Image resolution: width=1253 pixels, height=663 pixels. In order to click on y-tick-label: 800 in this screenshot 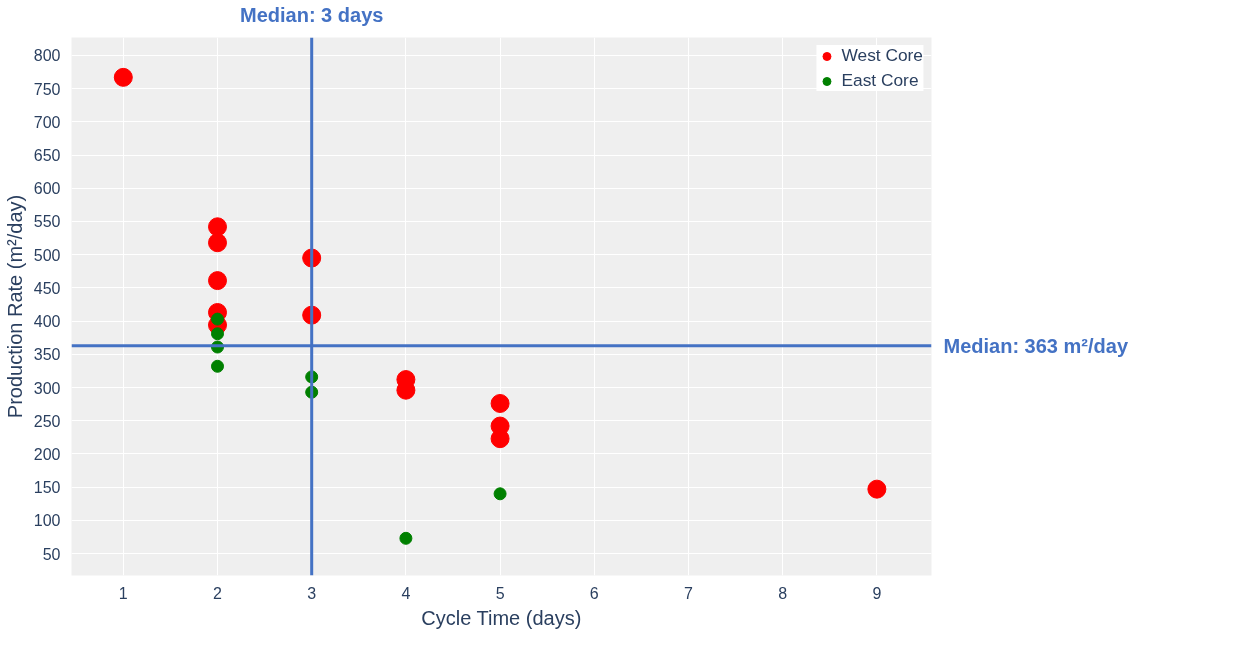, I will do `click(47, 56)`.